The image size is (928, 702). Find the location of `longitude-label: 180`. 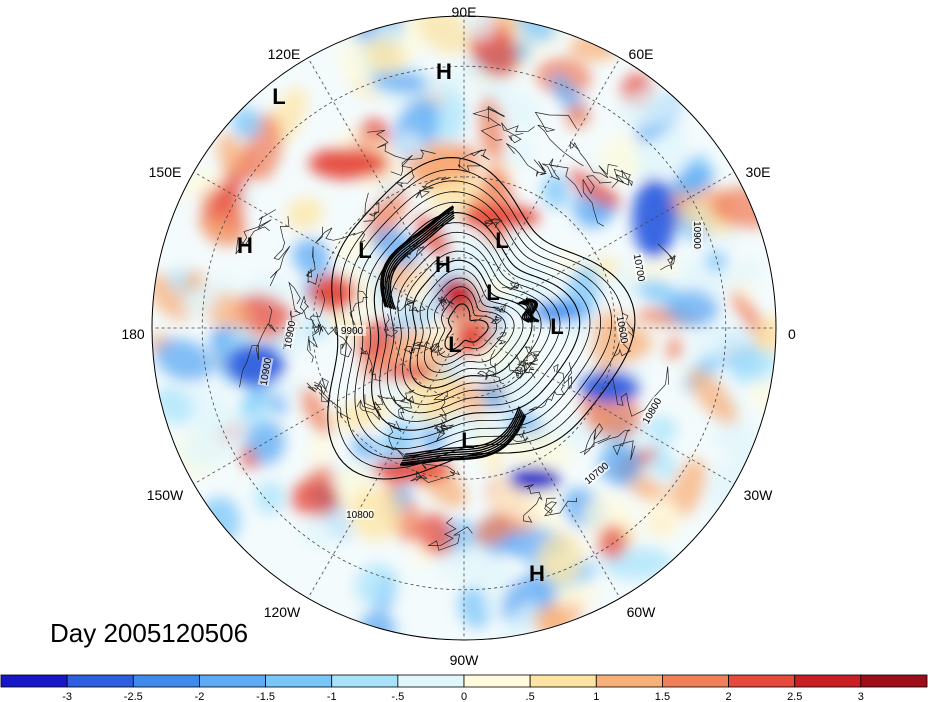

longitude-label: 180 is located at coordinates (133, 334).